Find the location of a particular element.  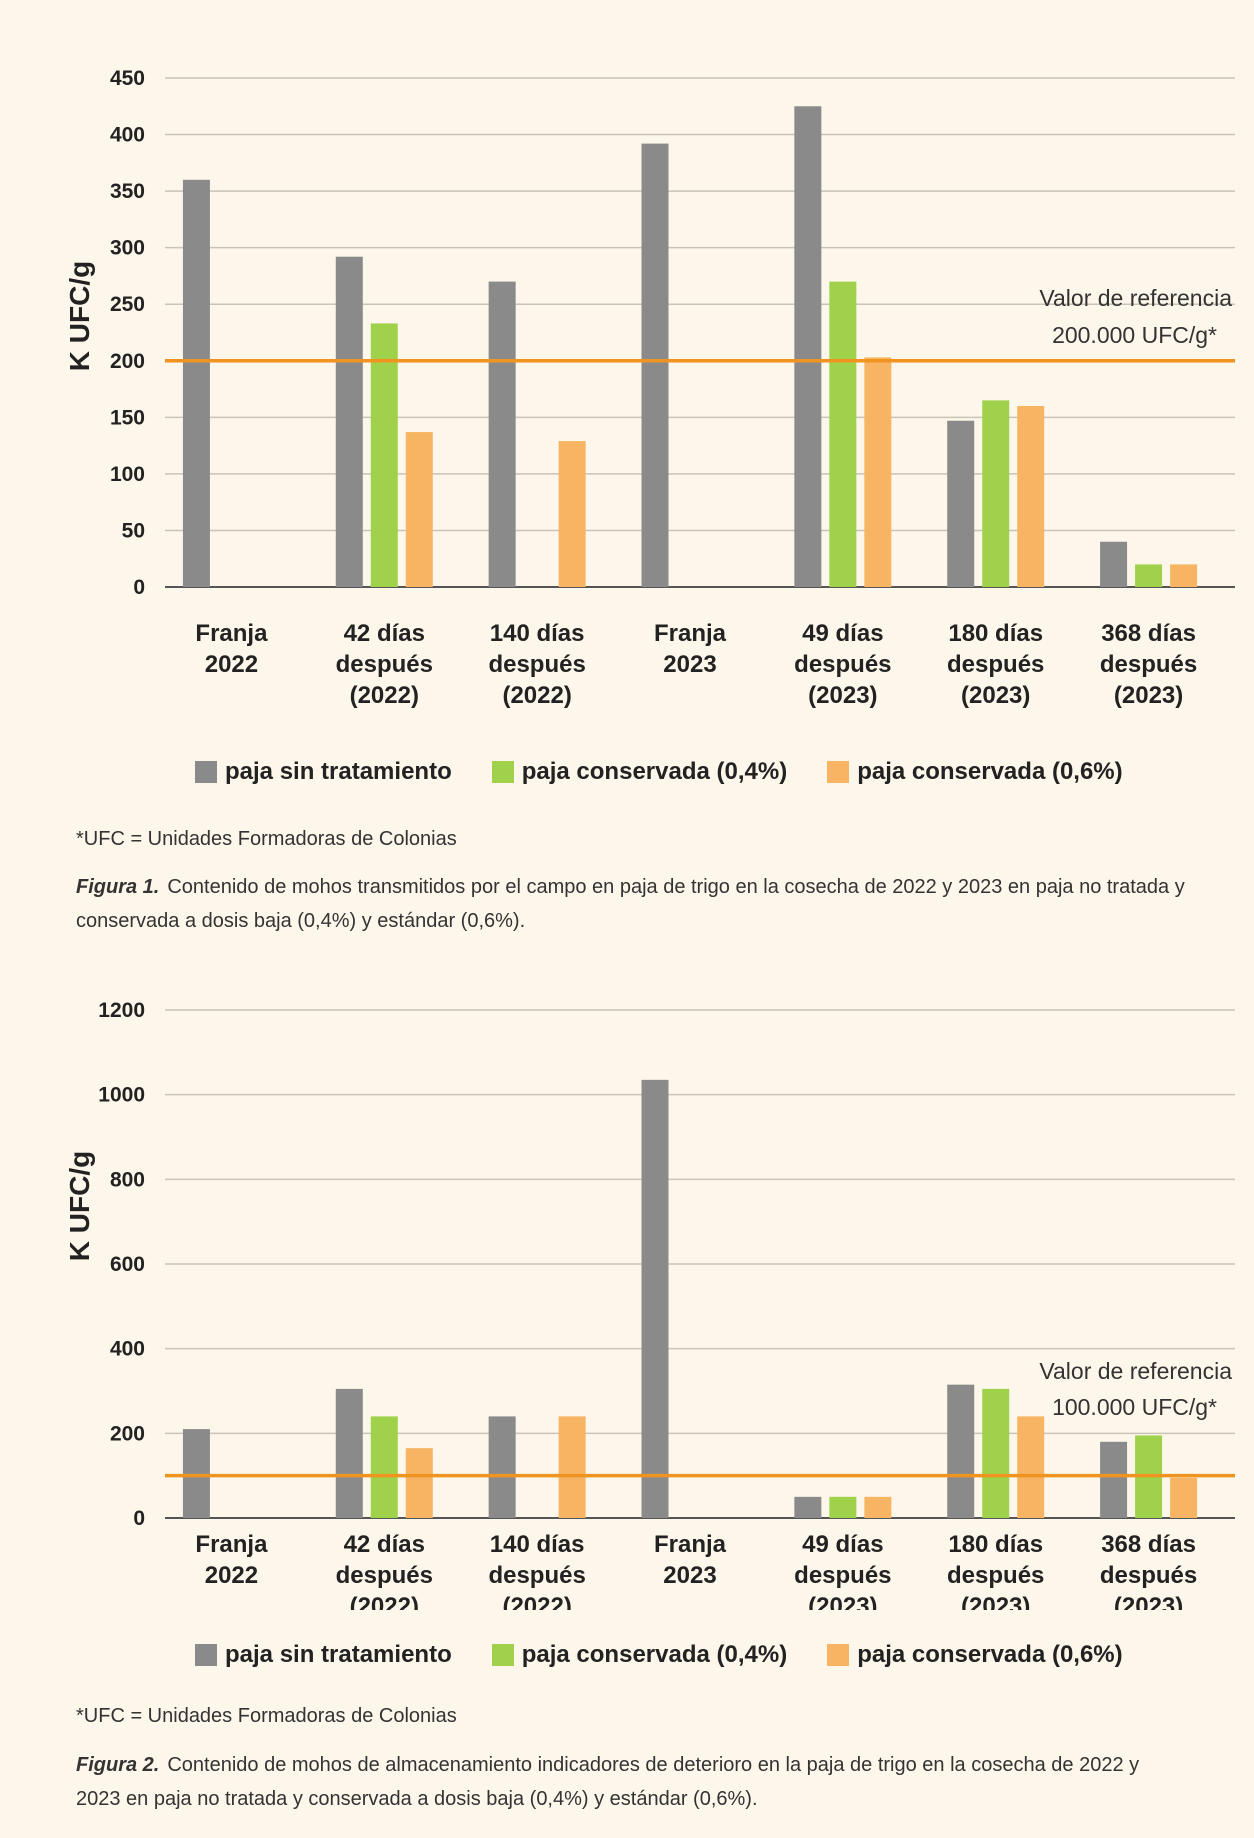

chart-1-y-tick-label: 200 is located at coordinates (127, 361).